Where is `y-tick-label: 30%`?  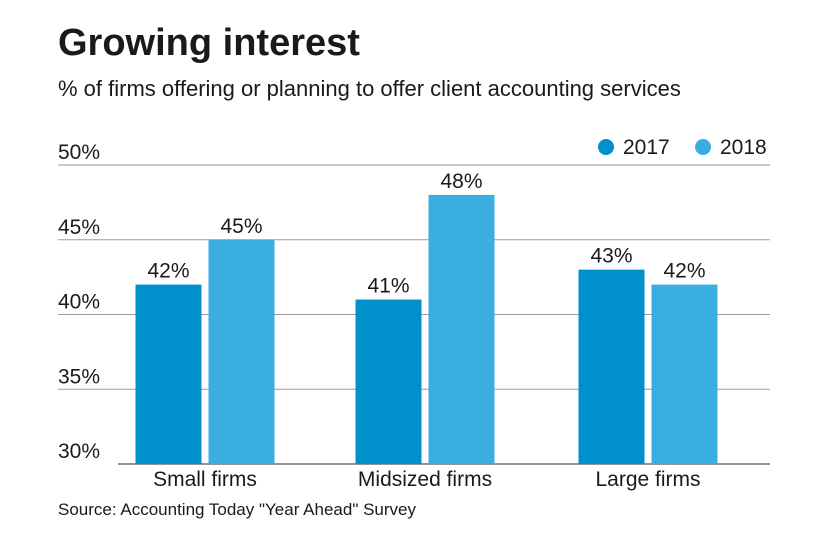 y-tick-label: 30% is located at coordinates (79, 451).